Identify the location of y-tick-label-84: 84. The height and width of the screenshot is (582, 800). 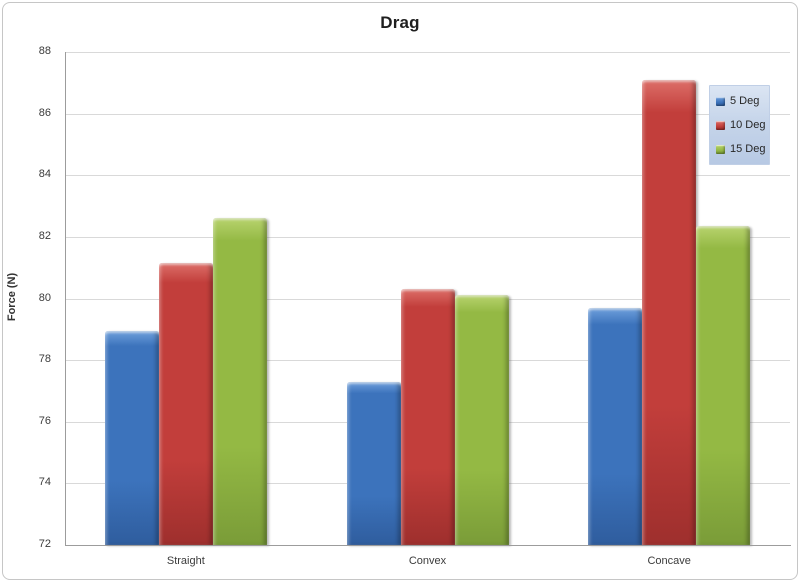
(44, 174).